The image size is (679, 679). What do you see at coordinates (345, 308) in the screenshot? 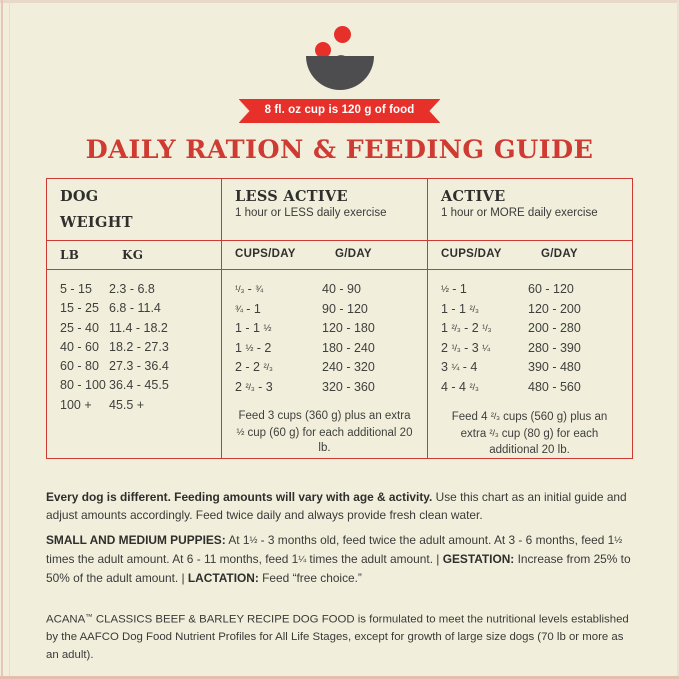
I see `cell-less-g: 90 - 120` at bounding box center [345, 308].